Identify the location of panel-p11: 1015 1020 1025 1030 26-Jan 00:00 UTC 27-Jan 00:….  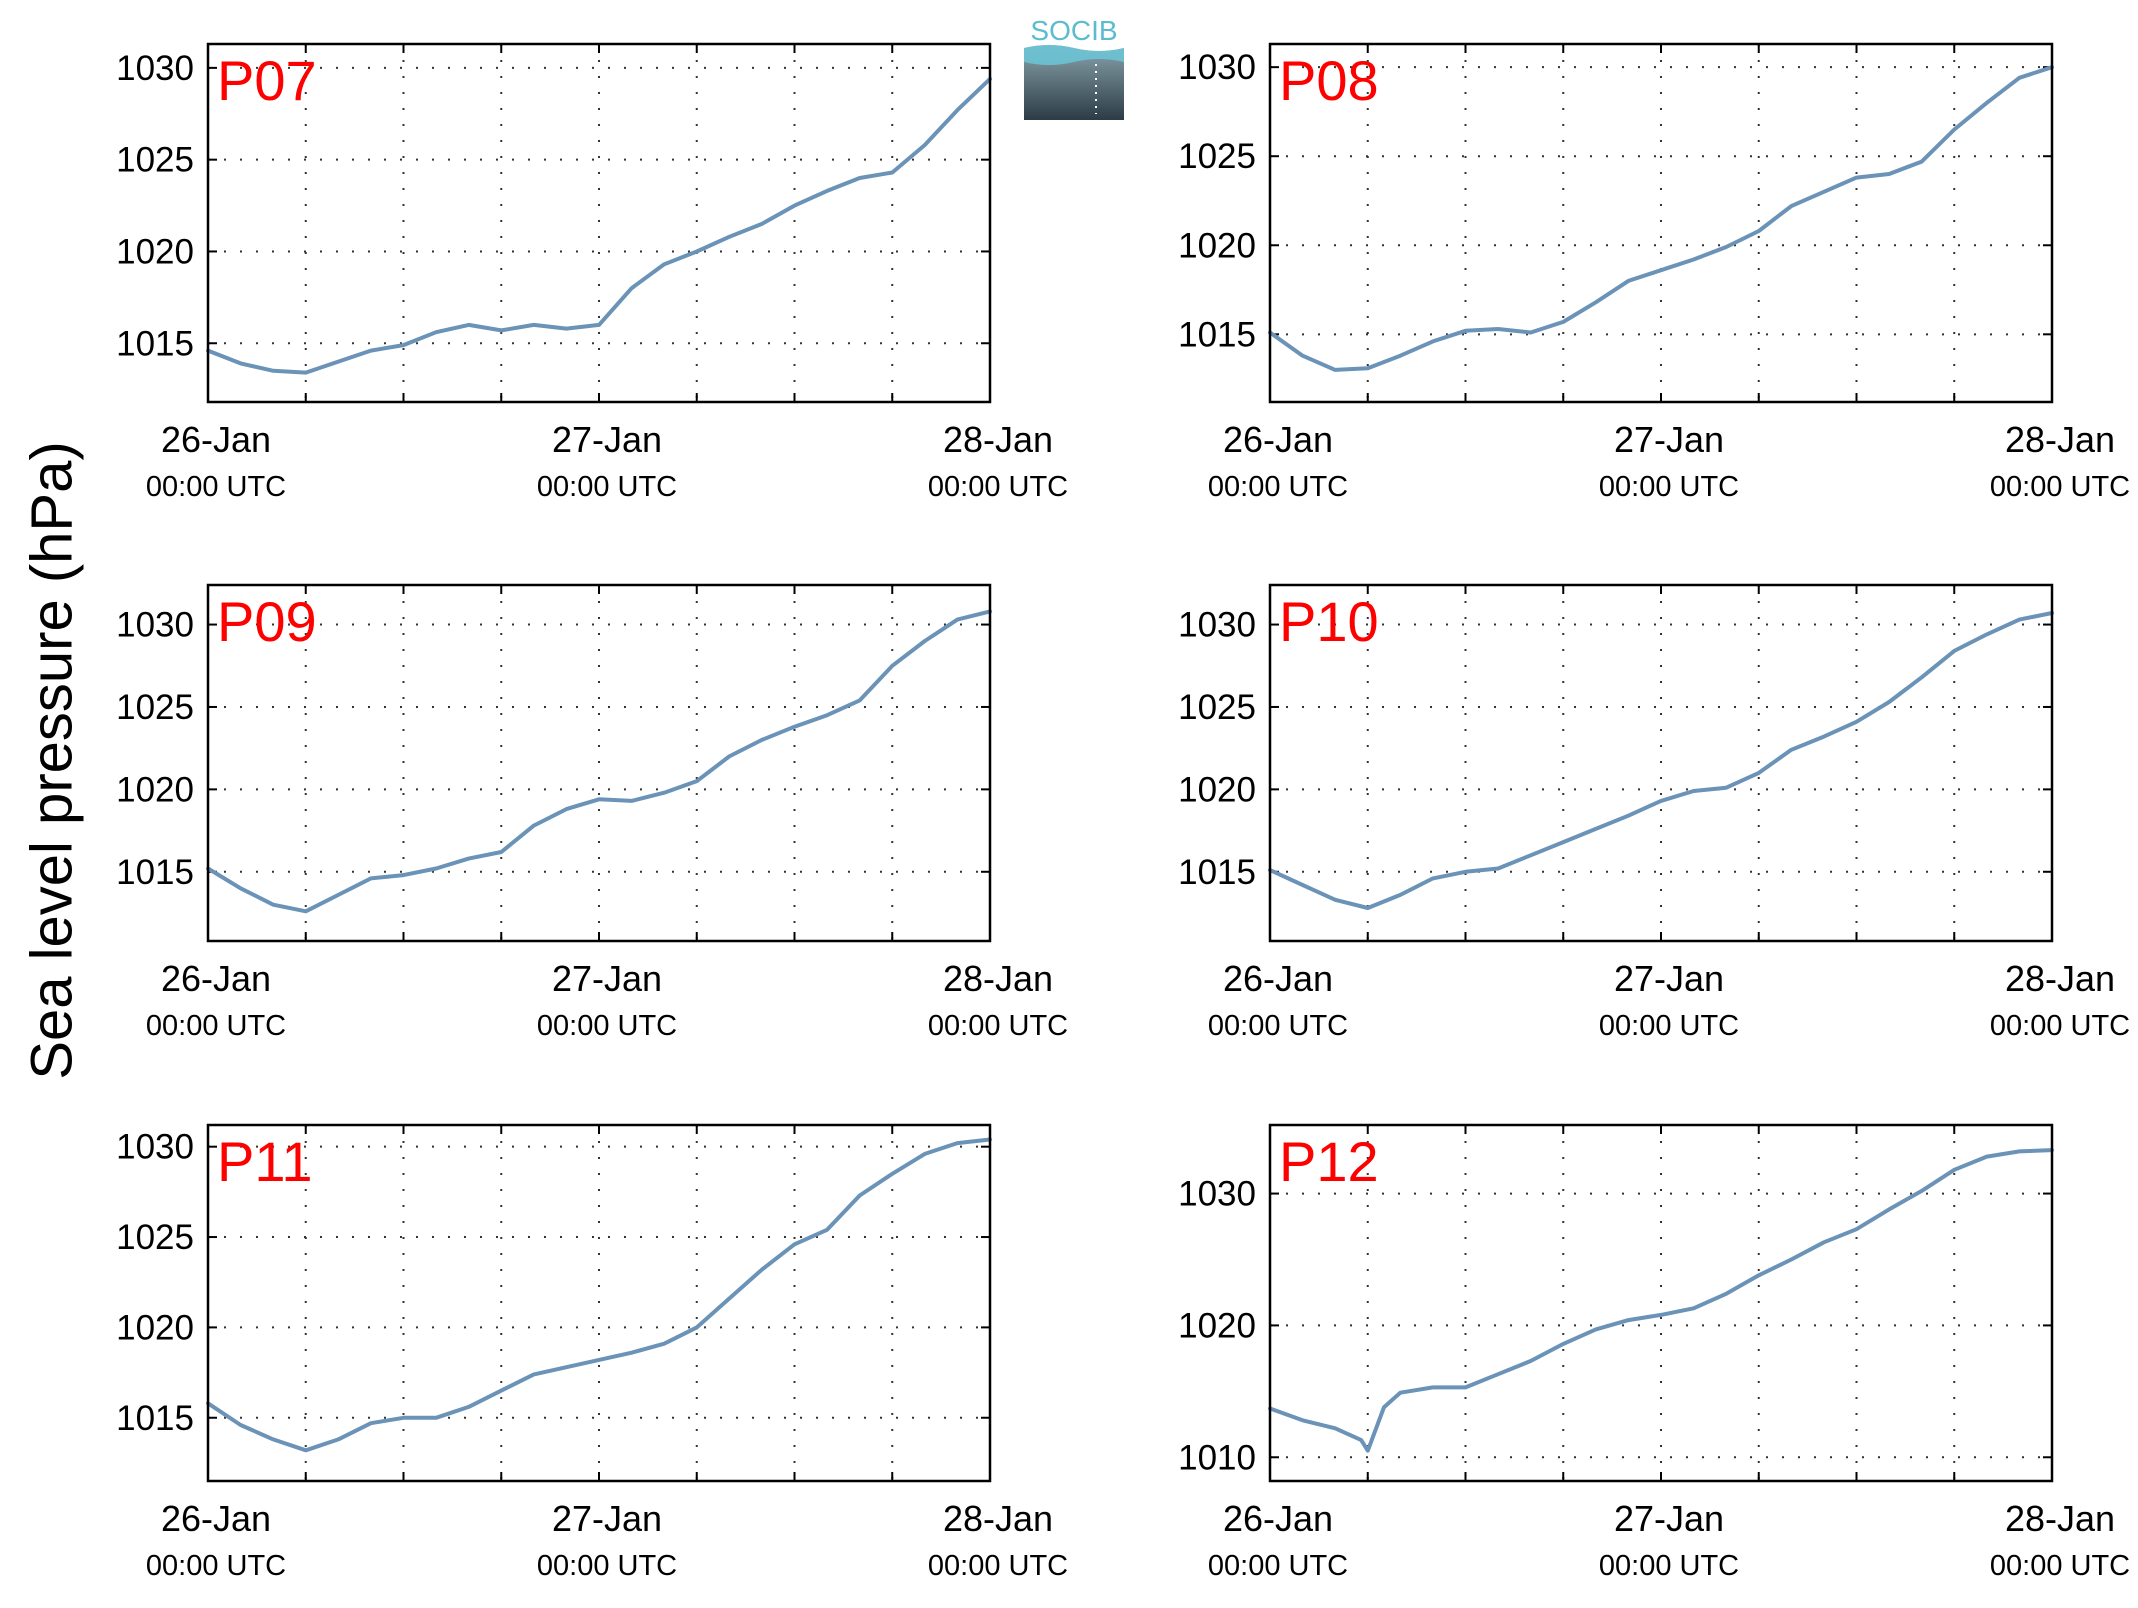
(592, 1352).